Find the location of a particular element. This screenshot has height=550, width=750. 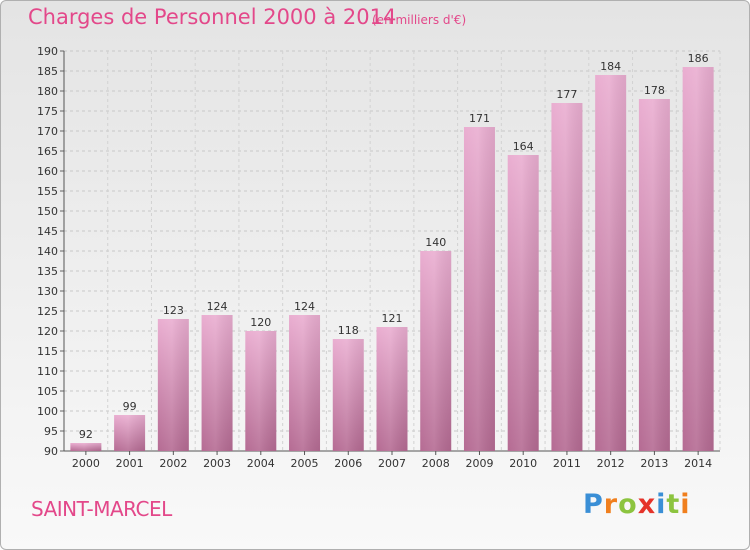

data-label: 99 is located at coordinates (130, 406).